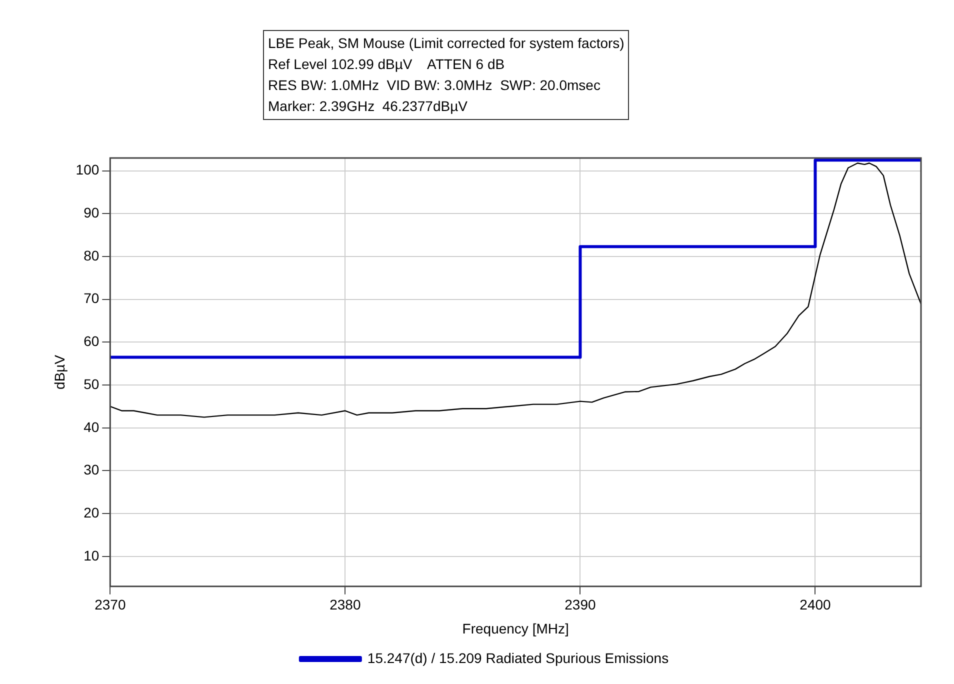 Image resolution: width=954 pixels, height=684 pixels. I want to click on x-axis-title: Frequency [MHz], so click(515, 628).